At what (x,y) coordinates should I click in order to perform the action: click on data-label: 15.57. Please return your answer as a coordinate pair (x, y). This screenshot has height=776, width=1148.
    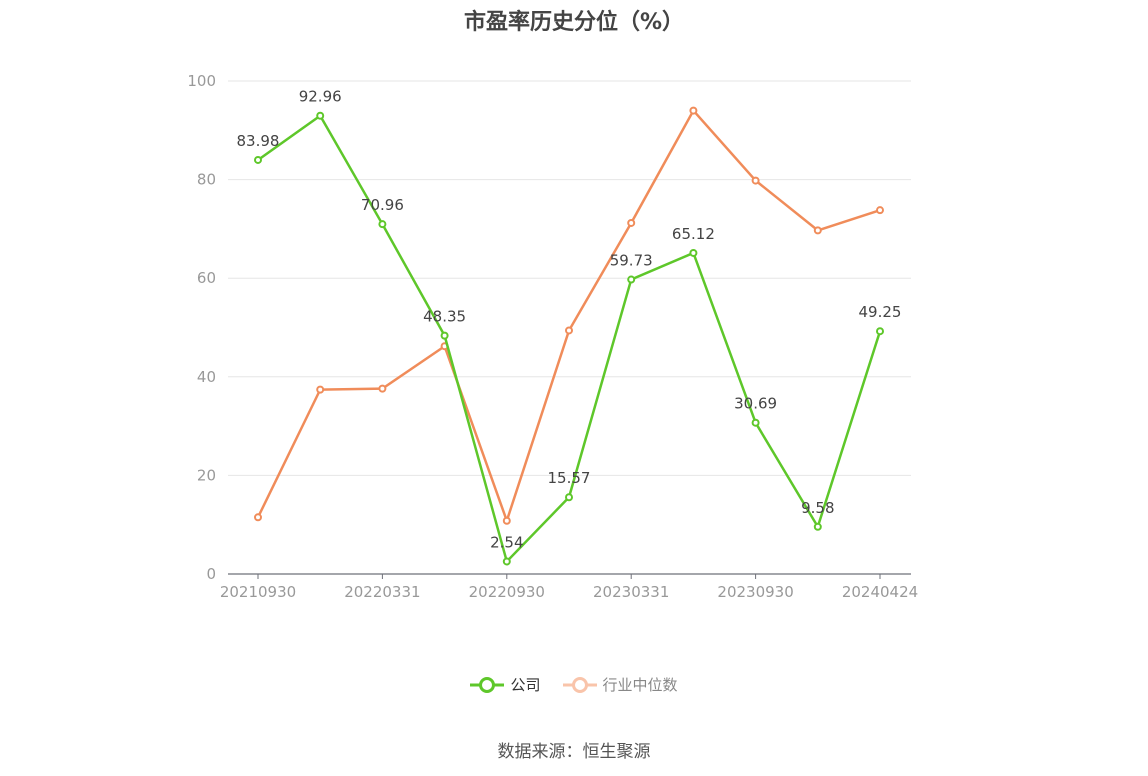
    Looking at the image, I should click on (569, 478).